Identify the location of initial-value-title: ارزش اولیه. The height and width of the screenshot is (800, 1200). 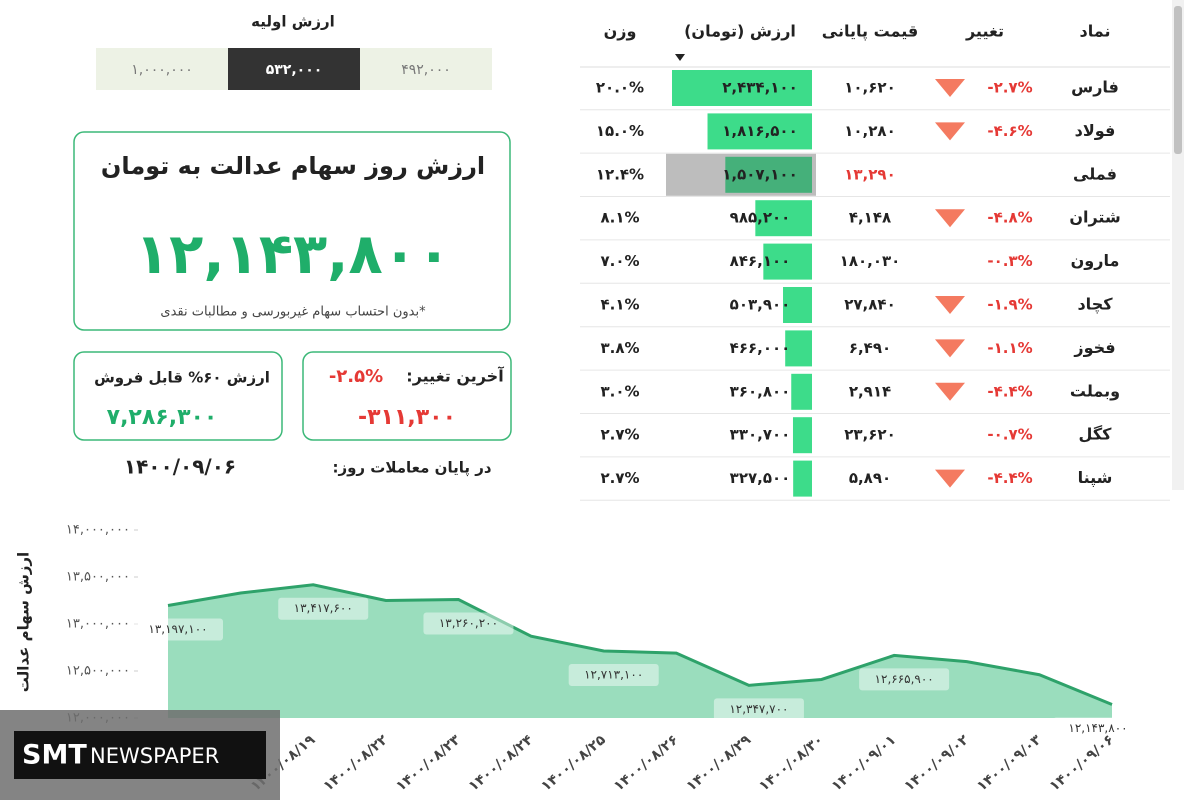
(293, 22).